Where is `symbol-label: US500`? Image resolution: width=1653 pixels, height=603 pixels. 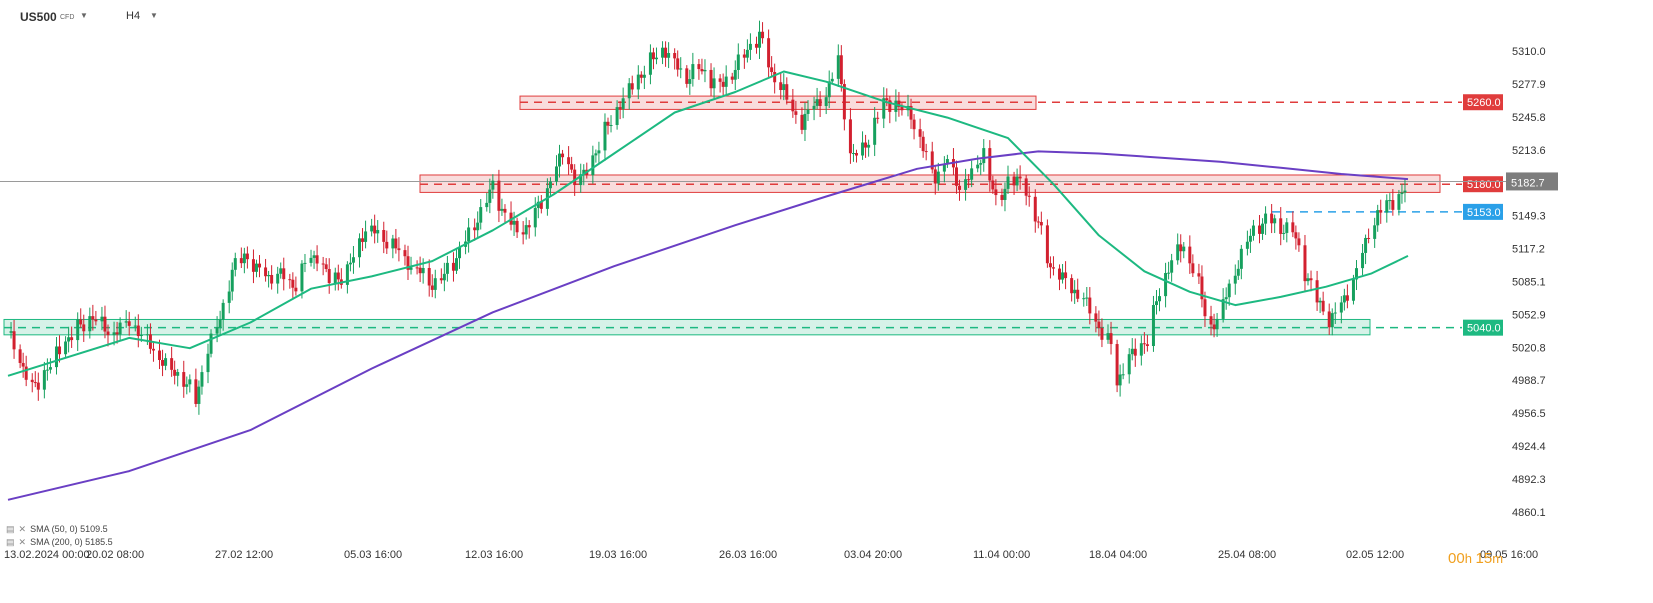
symbol-label: US500 is located at coordinates (38, 17).